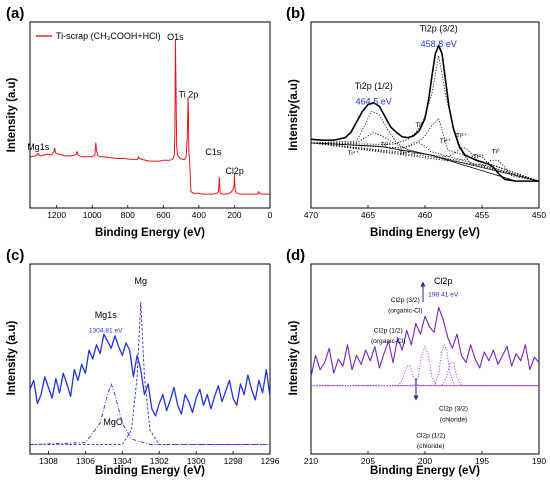 The image size is (550, 482). What do you see at coordinates (419, 125) in the screenshot?
I see `ti0-label: Ti⁰` at bounding box center [419, 125].